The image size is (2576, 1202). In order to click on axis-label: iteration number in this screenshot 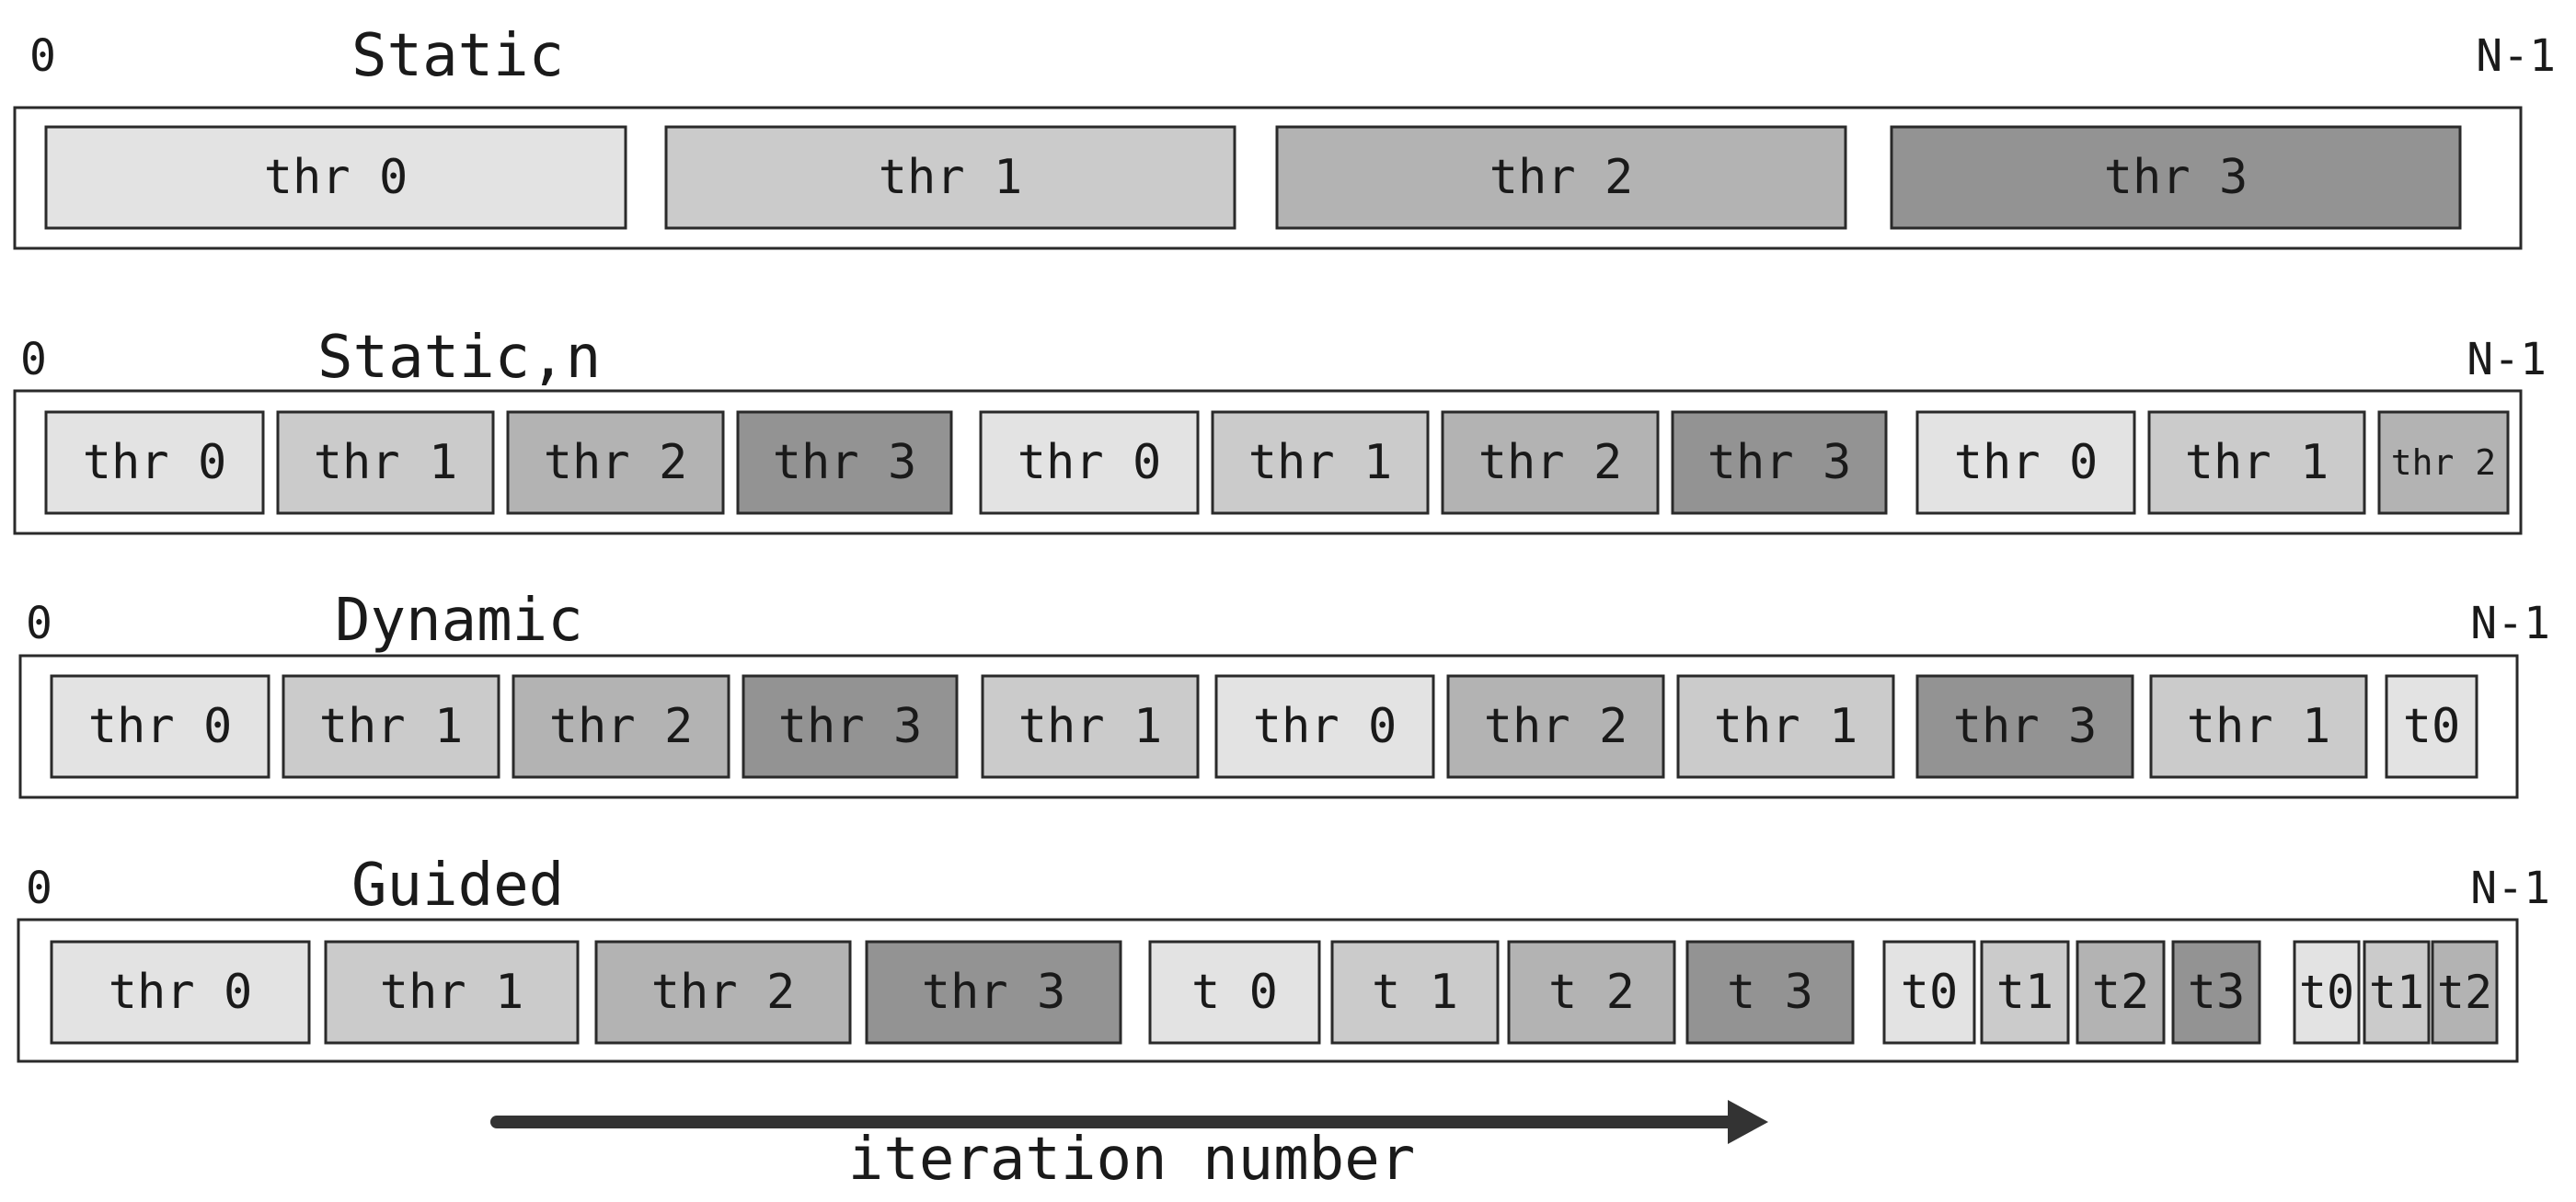, I will do `click(1132, 1160)`.